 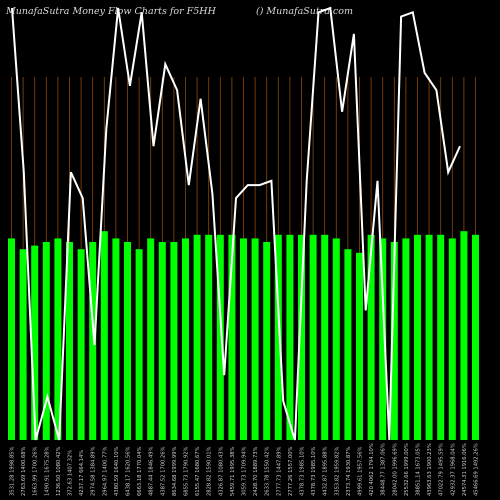 What do you see at coordinates (94, 471) in the screenshot?
I see `x-tick-label: 2974.58 1384.89%` at bounding box center [94, 471].